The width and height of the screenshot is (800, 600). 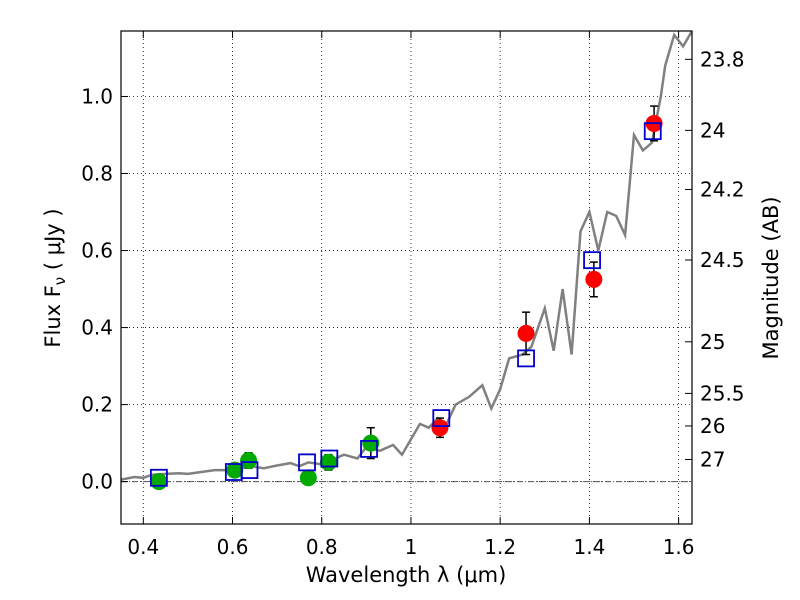 I want to click on y2-tick-label: 25, so click(x=712, y=342).